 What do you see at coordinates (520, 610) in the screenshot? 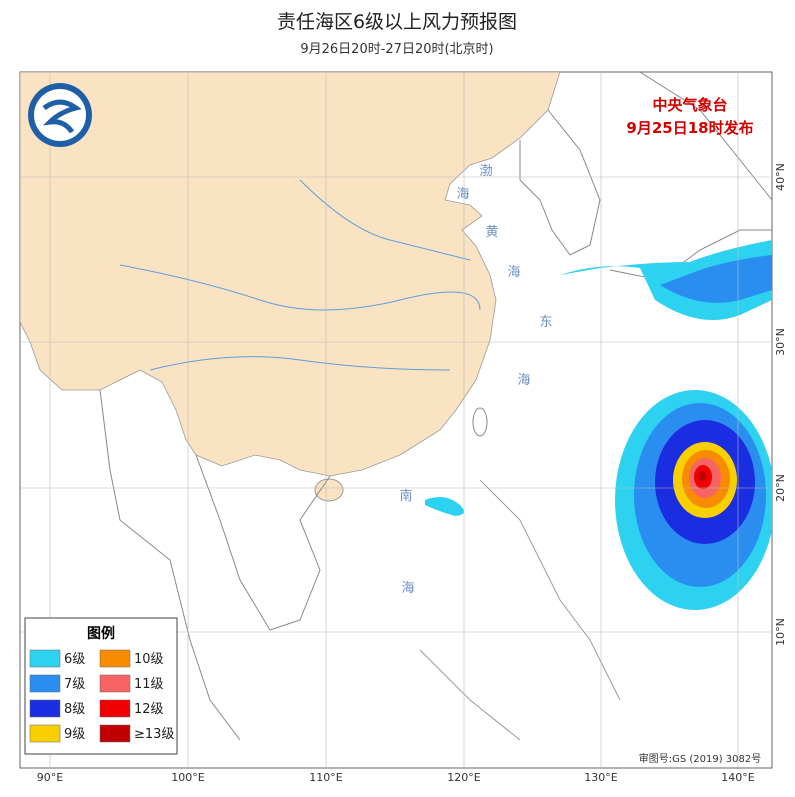
I see `philippines-coast` at bounding box center [520, 610].